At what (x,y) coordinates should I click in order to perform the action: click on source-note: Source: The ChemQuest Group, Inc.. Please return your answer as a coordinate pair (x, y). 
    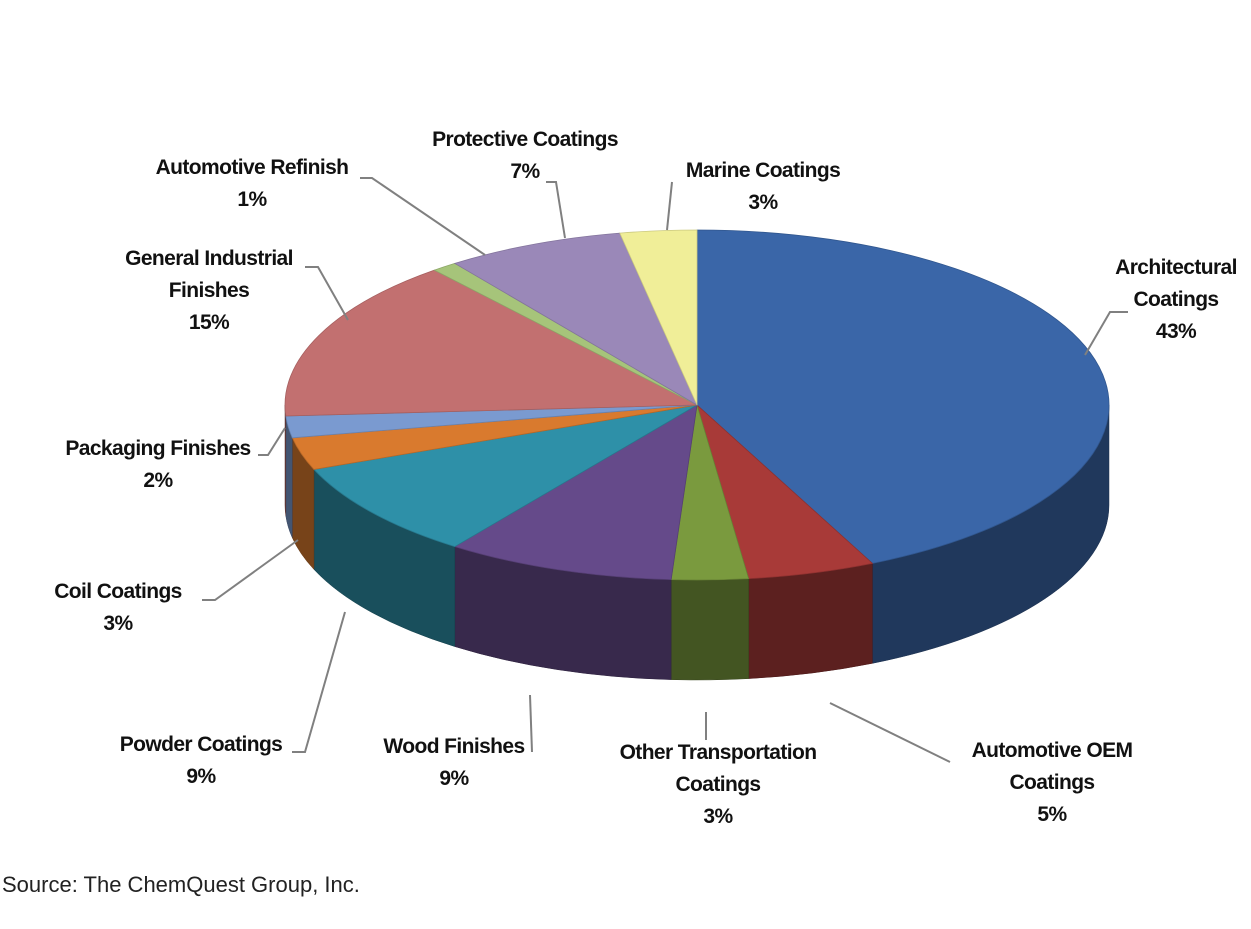
    Looking at the image, I should click on (181, 884).